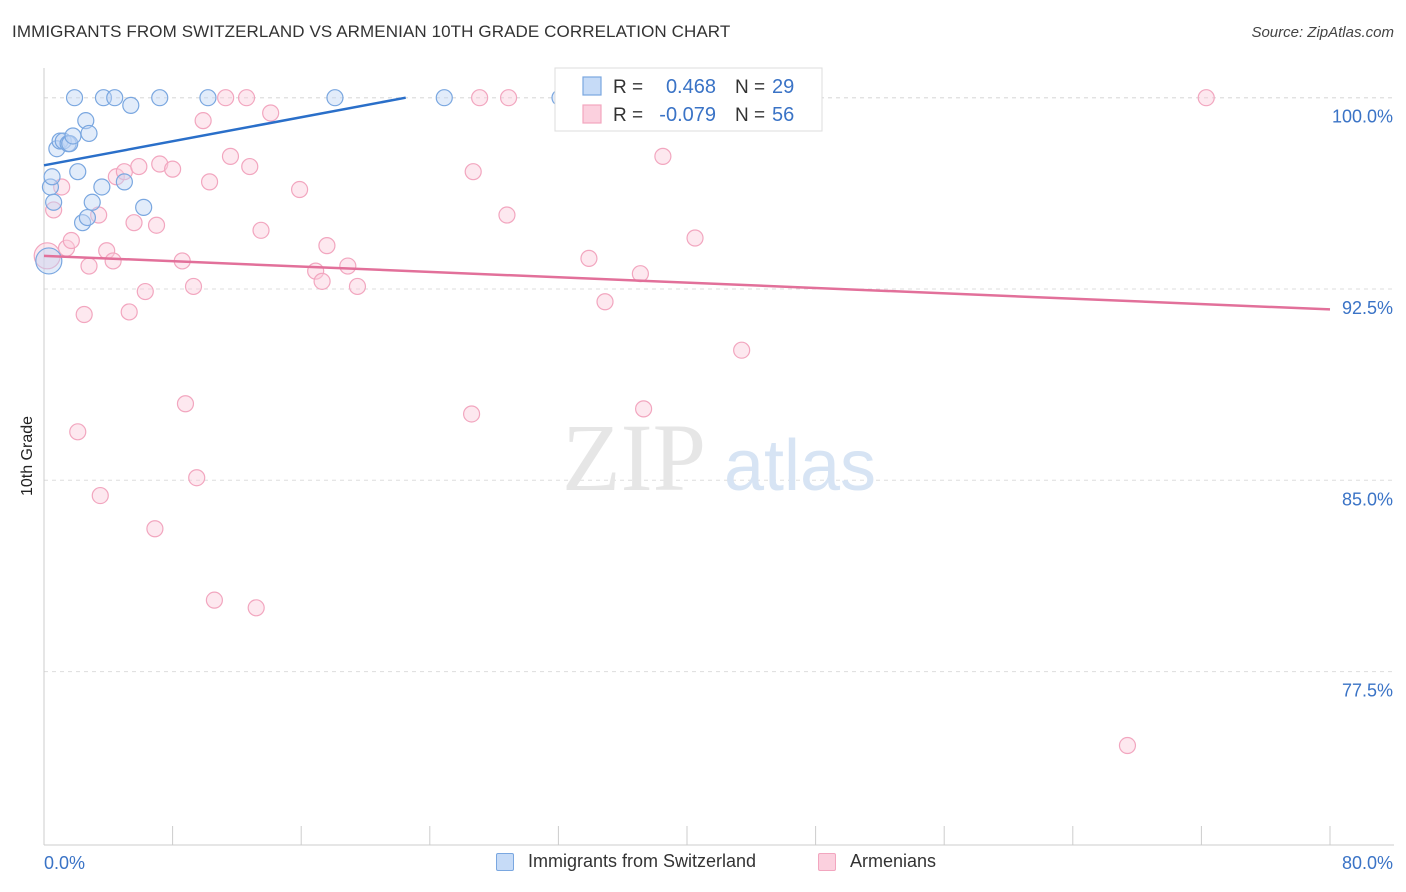 This screenshot has height=892, width=1406. Describe the element at coordinates (642, 861) in the screenshot. I see `legend-label-switzerland: Immigrants from Switzerland` at that location.